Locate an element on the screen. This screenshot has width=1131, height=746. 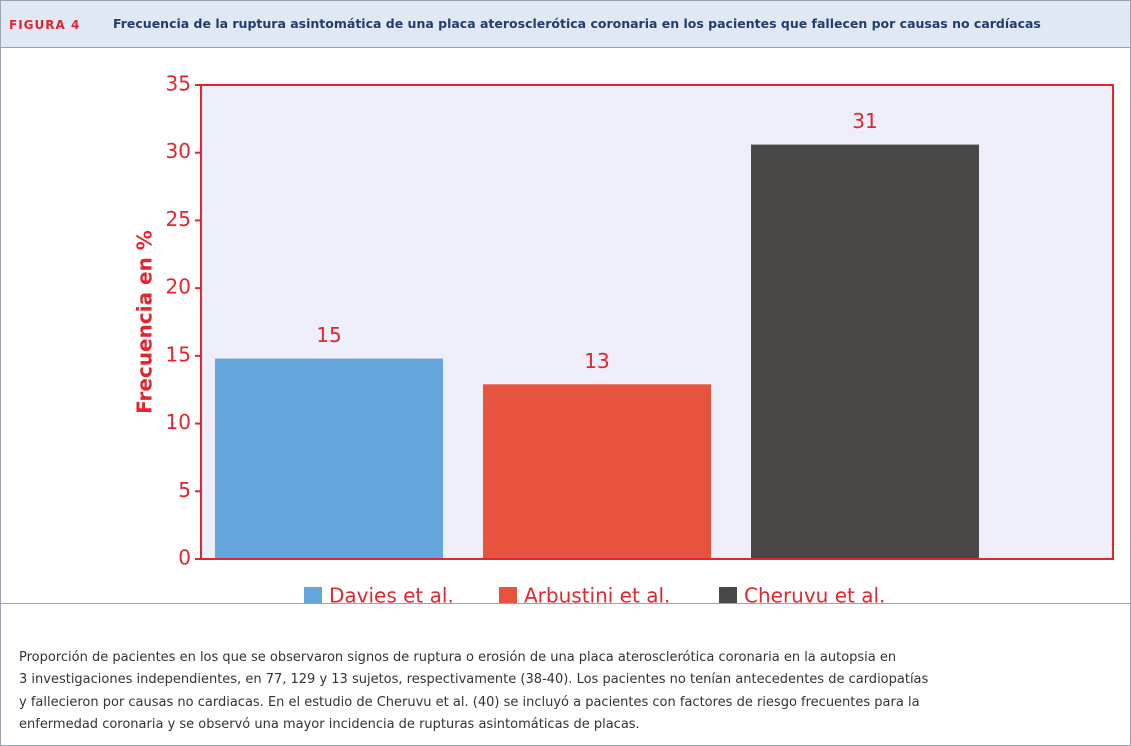
value-label: 31 is located at coordinates (864, 121).